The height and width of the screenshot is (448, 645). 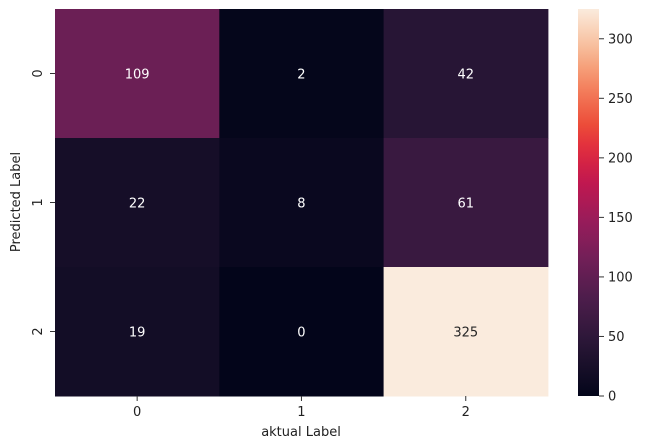 What do you see at coordinates (620, 218) in the screenshot?
I see `colorbar-tick-label: 150` at bounding box center [620, 218].